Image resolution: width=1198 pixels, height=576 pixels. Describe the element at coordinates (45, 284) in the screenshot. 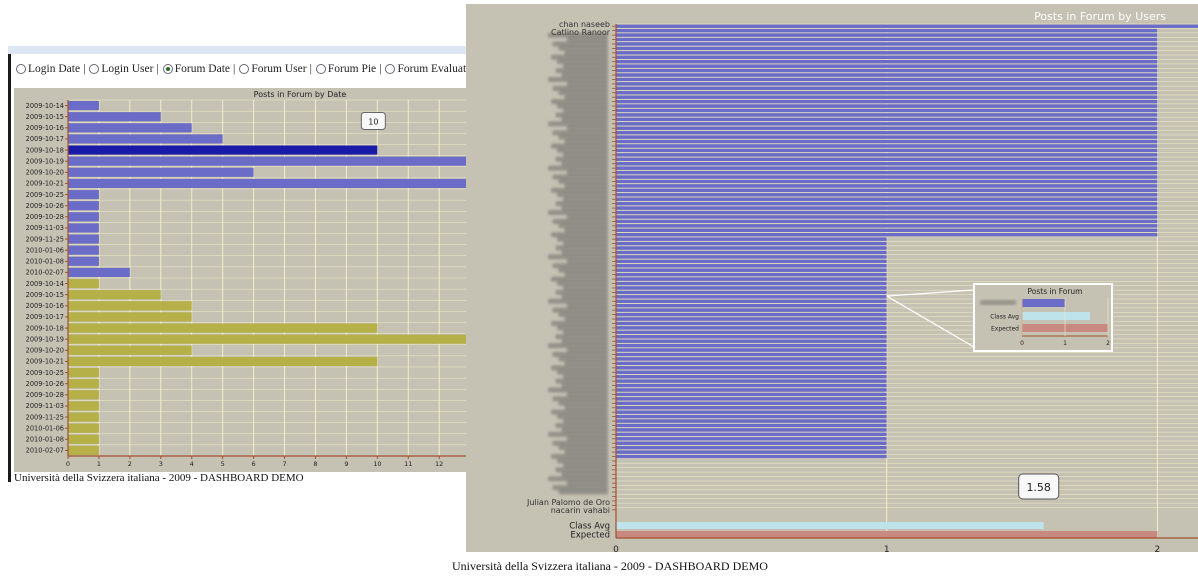

I see `y-tick-label: 2009-10-14` at that location.